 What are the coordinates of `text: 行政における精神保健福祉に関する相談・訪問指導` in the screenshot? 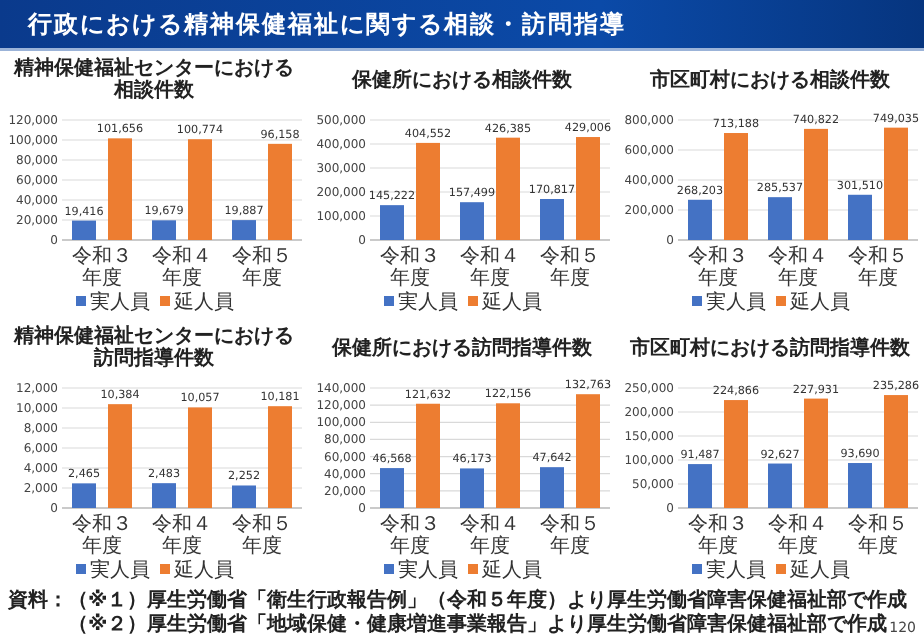 It's located at (326, 24).